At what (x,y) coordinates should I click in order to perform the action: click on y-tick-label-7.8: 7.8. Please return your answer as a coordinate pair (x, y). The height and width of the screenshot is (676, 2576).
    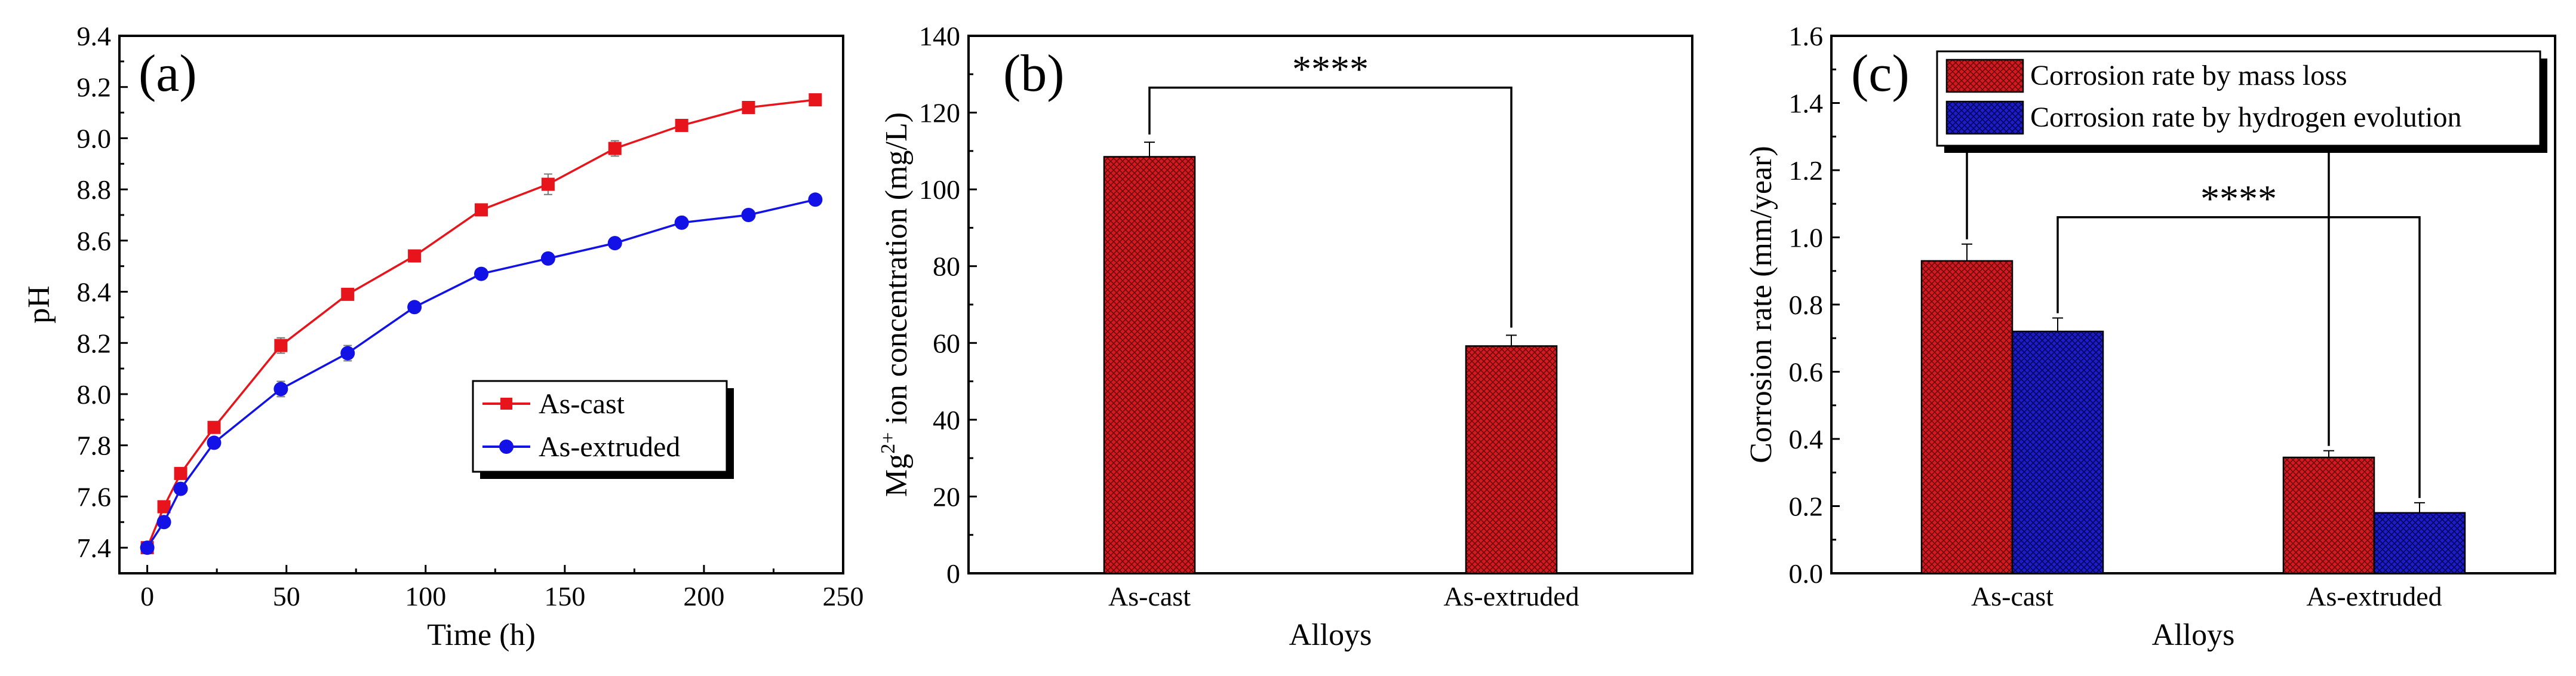
    Looking at the image, I should click on (94, 446).